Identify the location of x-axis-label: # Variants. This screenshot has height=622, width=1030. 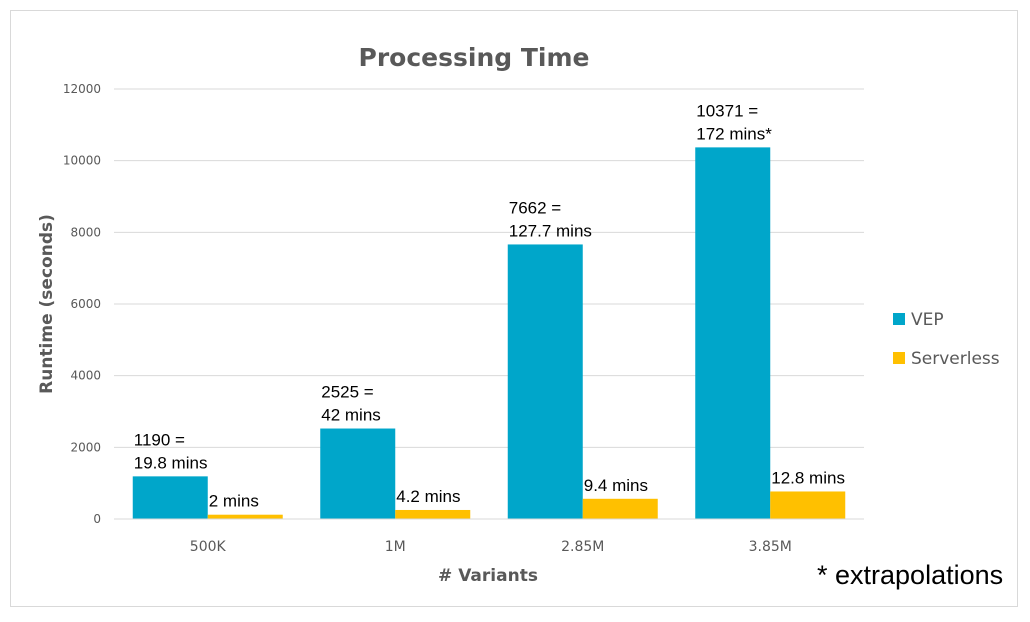
(488, 576).